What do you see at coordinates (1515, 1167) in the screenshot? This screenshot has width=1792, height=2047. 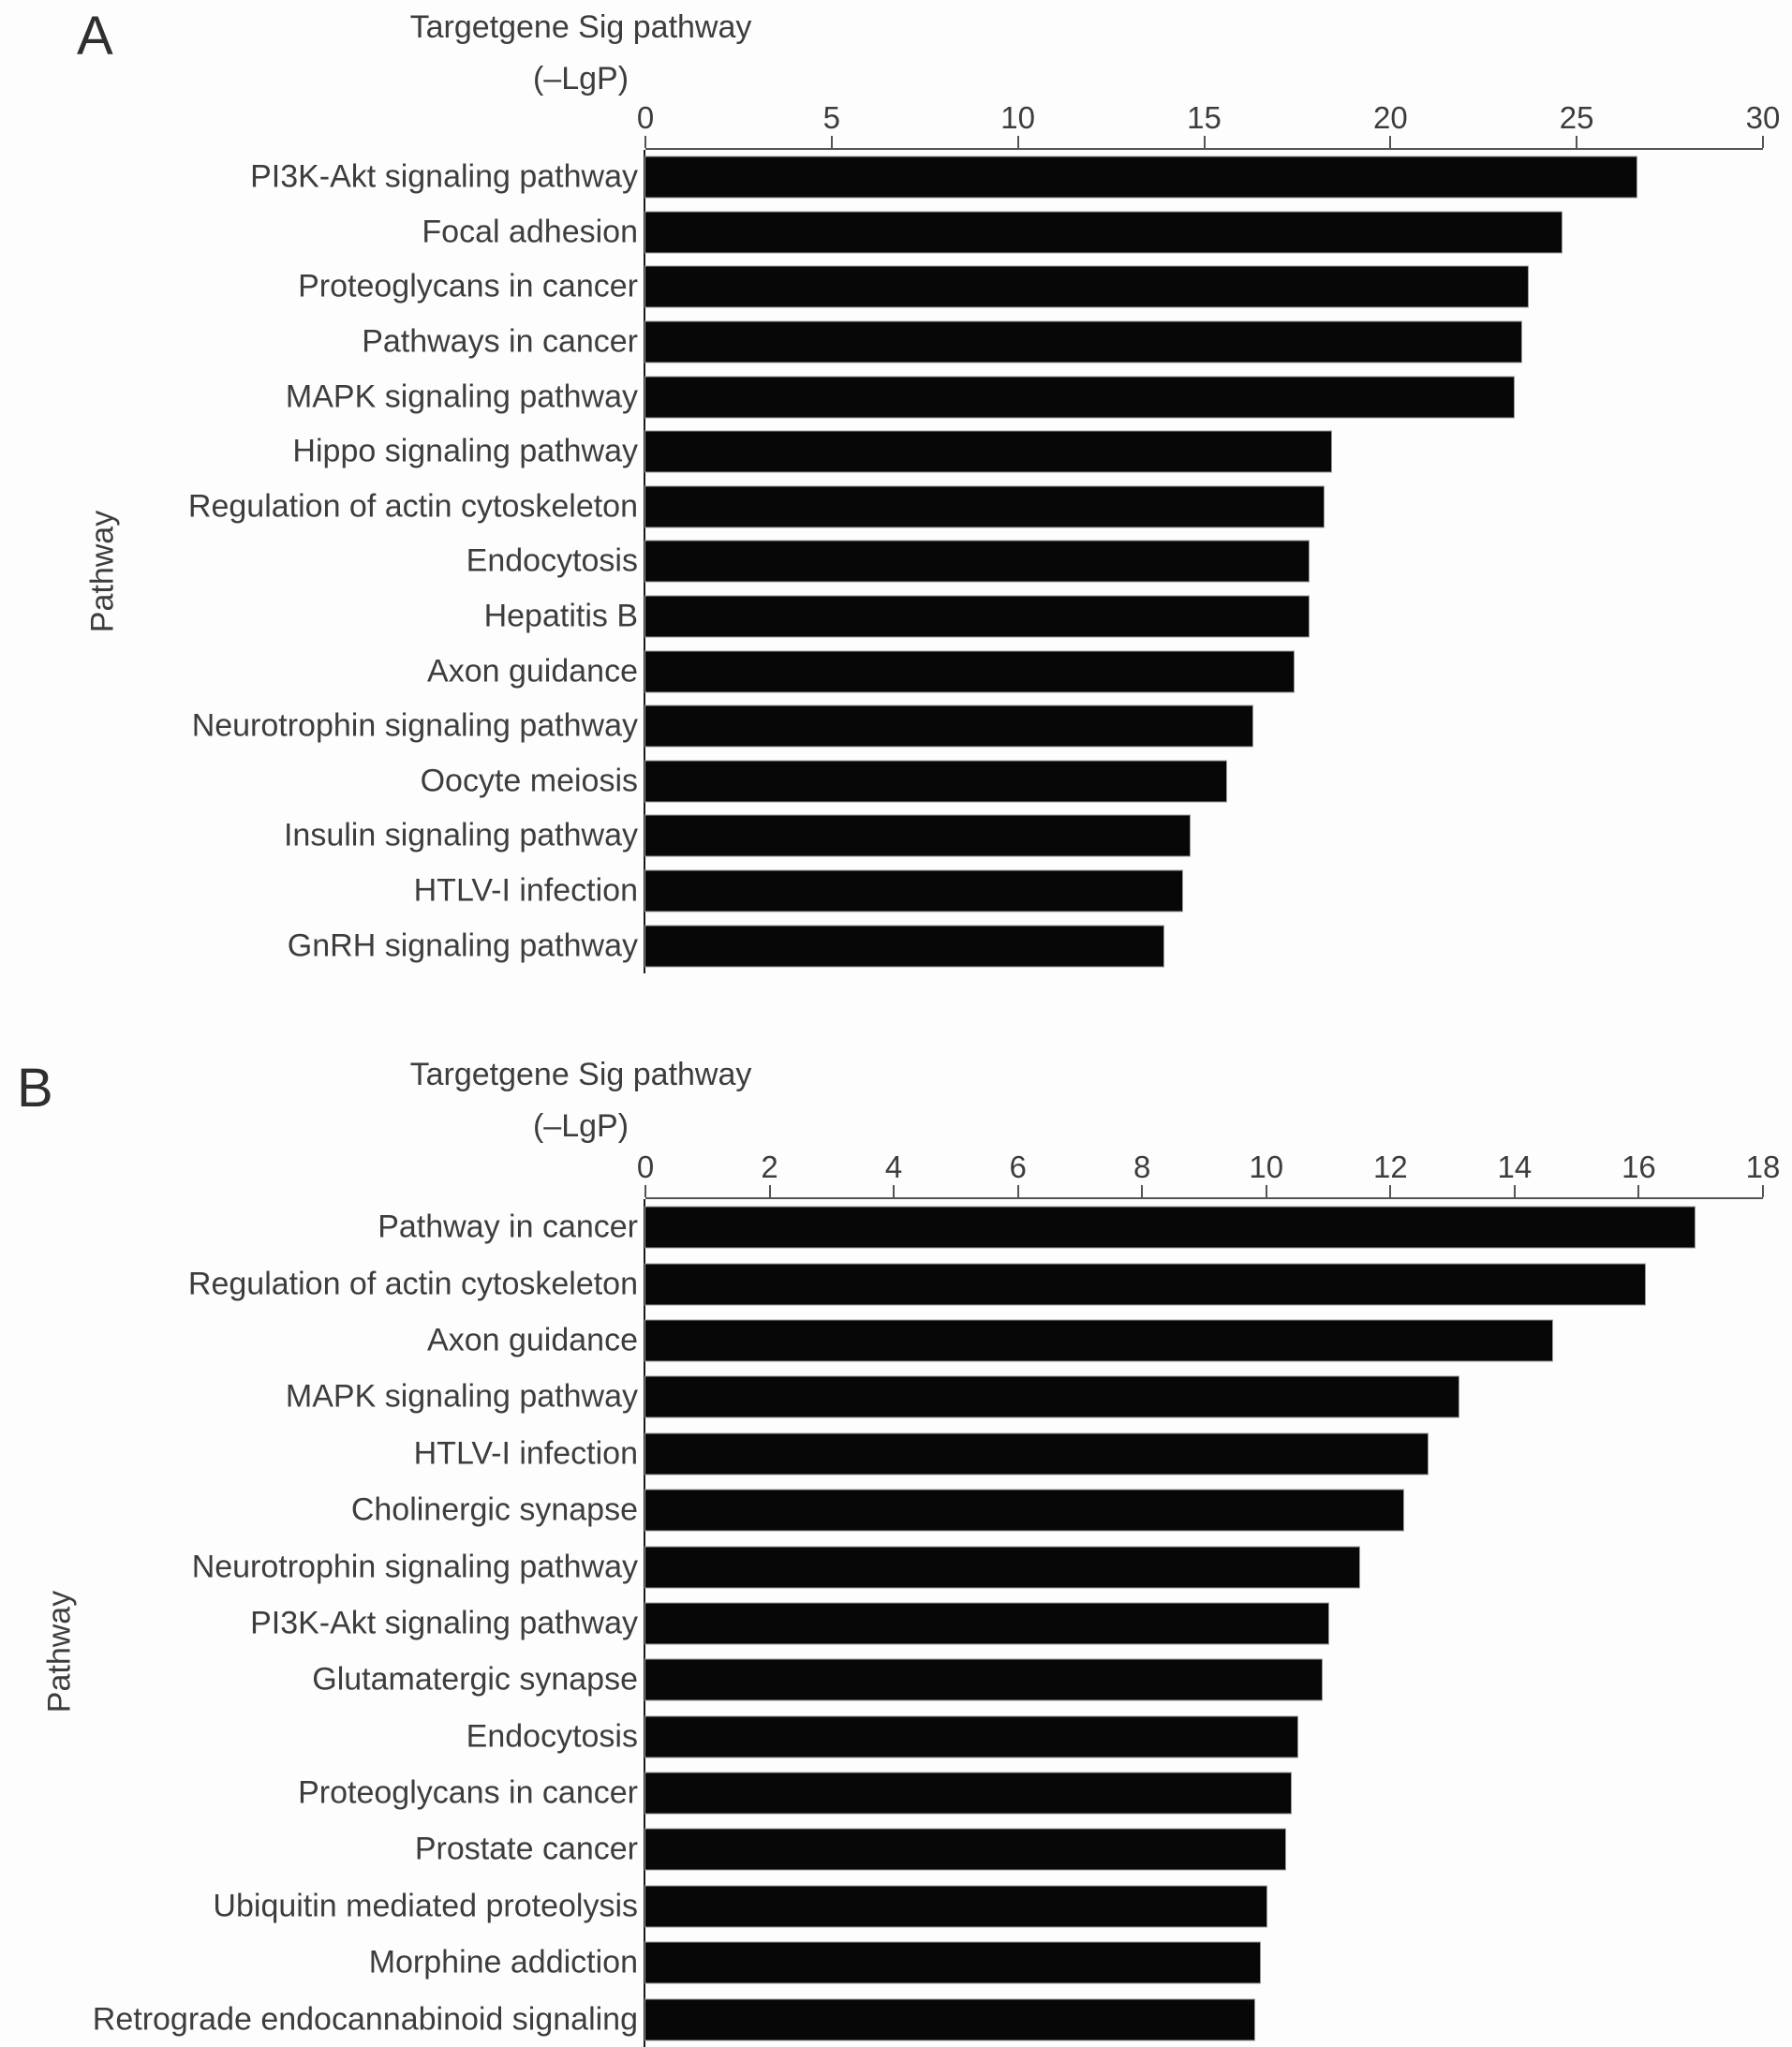 I see `x-tick-label: 14` at bounding box center [1515, 1167].